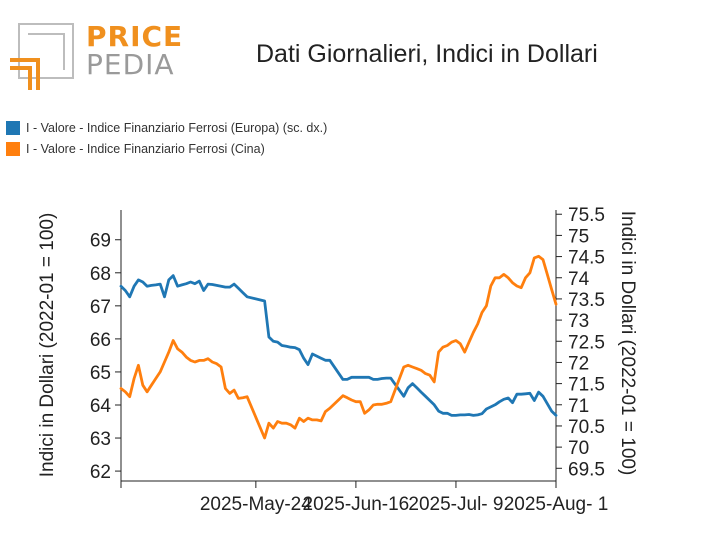  I want to click on y-tick-label-left: 65, so click(100, 373).